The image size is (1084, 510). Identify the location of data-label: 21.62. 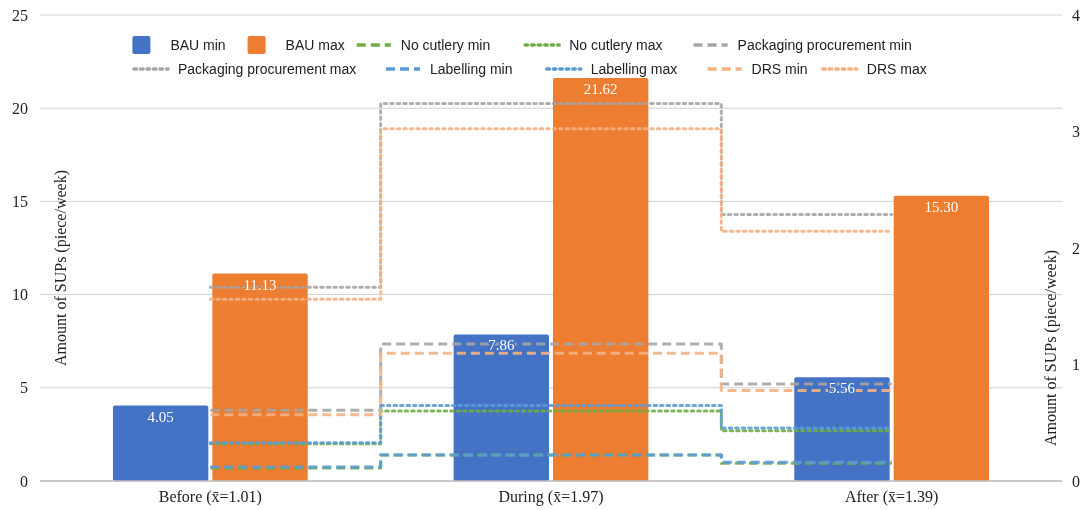
(600, 89).